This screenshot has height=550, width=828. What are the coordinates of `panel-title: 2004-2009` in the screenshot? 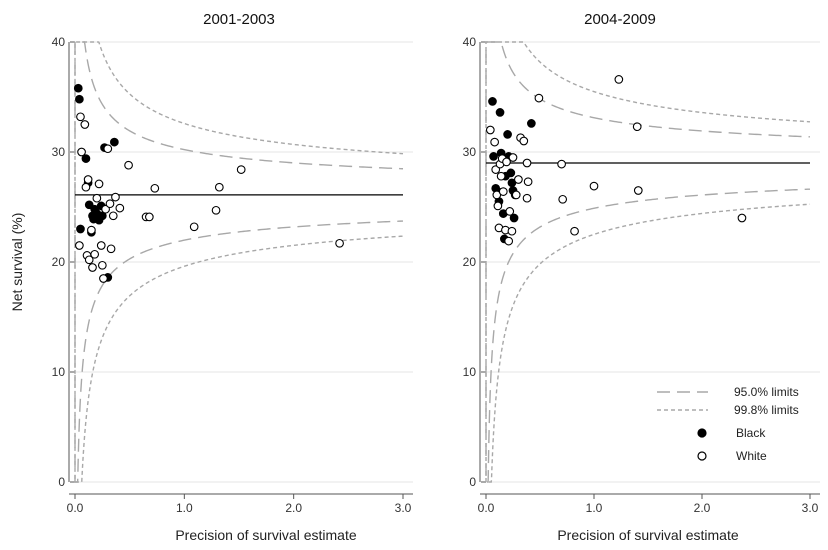 It's located at (620, 19).